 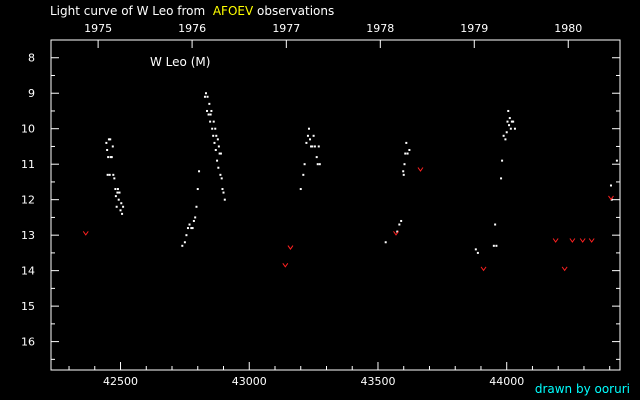 I want to click on year-tick-label: 1977, so click(x=286, y=28).